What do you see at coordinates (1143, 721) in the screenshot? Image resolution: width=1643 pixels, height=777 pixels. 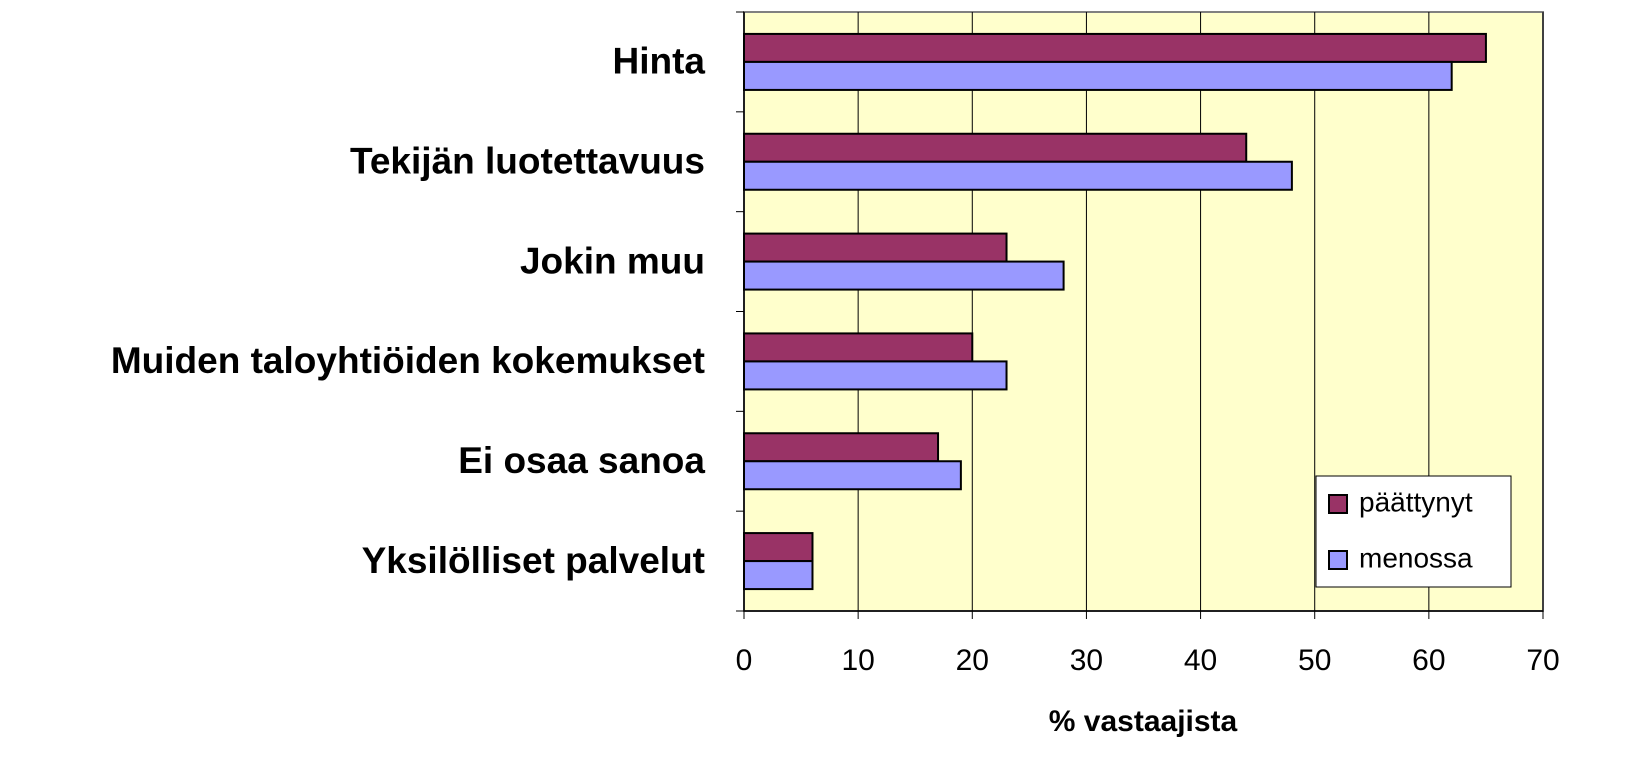 I see `x-axis-label: % vastaajista` at bounding box center [1143, 721].